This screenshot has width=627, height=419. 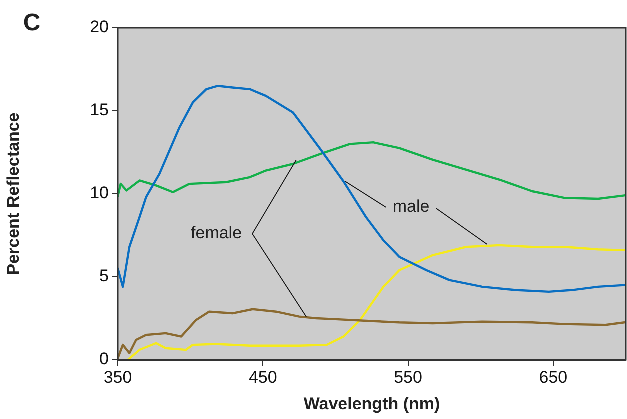 What do you see at coordinates (263, 377) in the screenshot?
I see `x-tick-label: 450` at bounding box center [263, 377].